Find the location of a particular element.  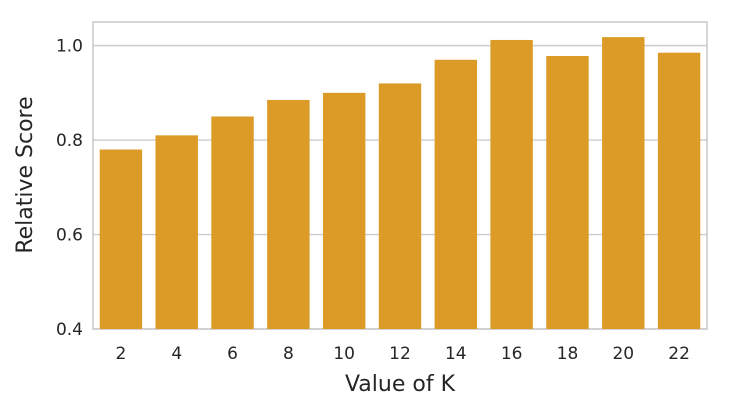

y-tick-labels: 0.4 0.6 0.8 1.0 is located at coordinates (69, 188).